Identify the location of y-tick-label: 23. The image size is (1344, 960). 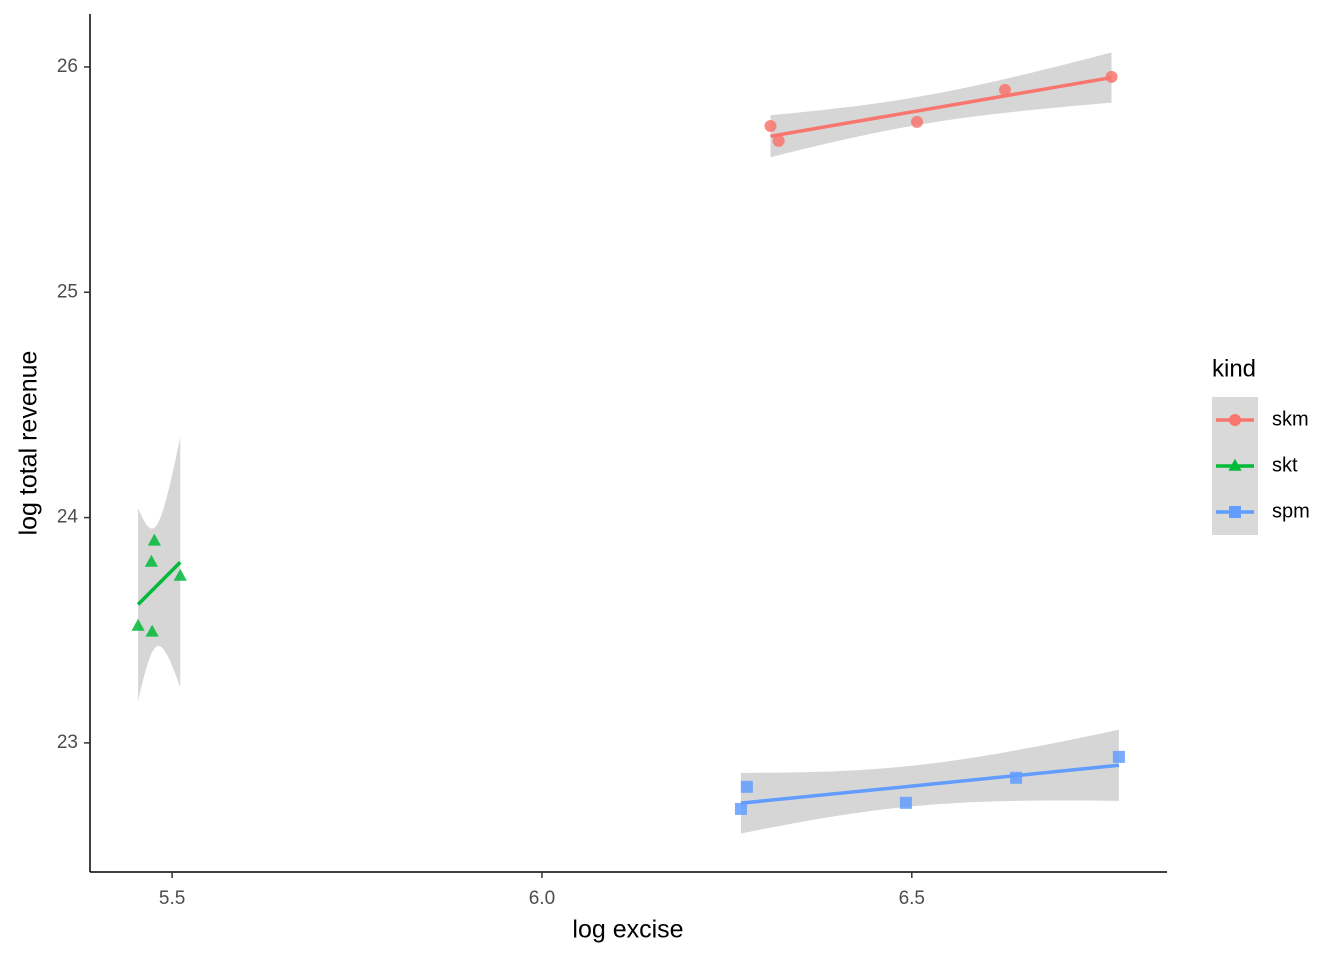
(67, 742).